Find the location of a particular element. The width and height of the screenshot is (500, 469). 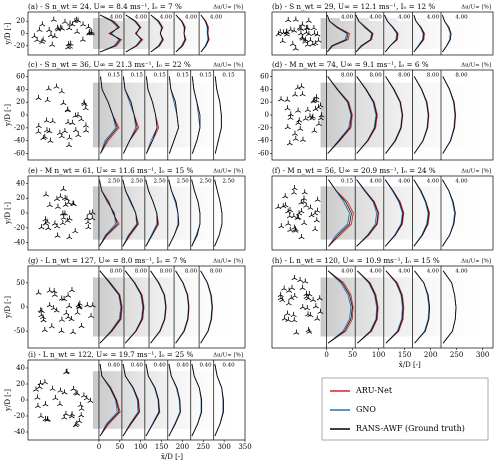

scale-label: 0.40 is located at coordinates (228, 366).